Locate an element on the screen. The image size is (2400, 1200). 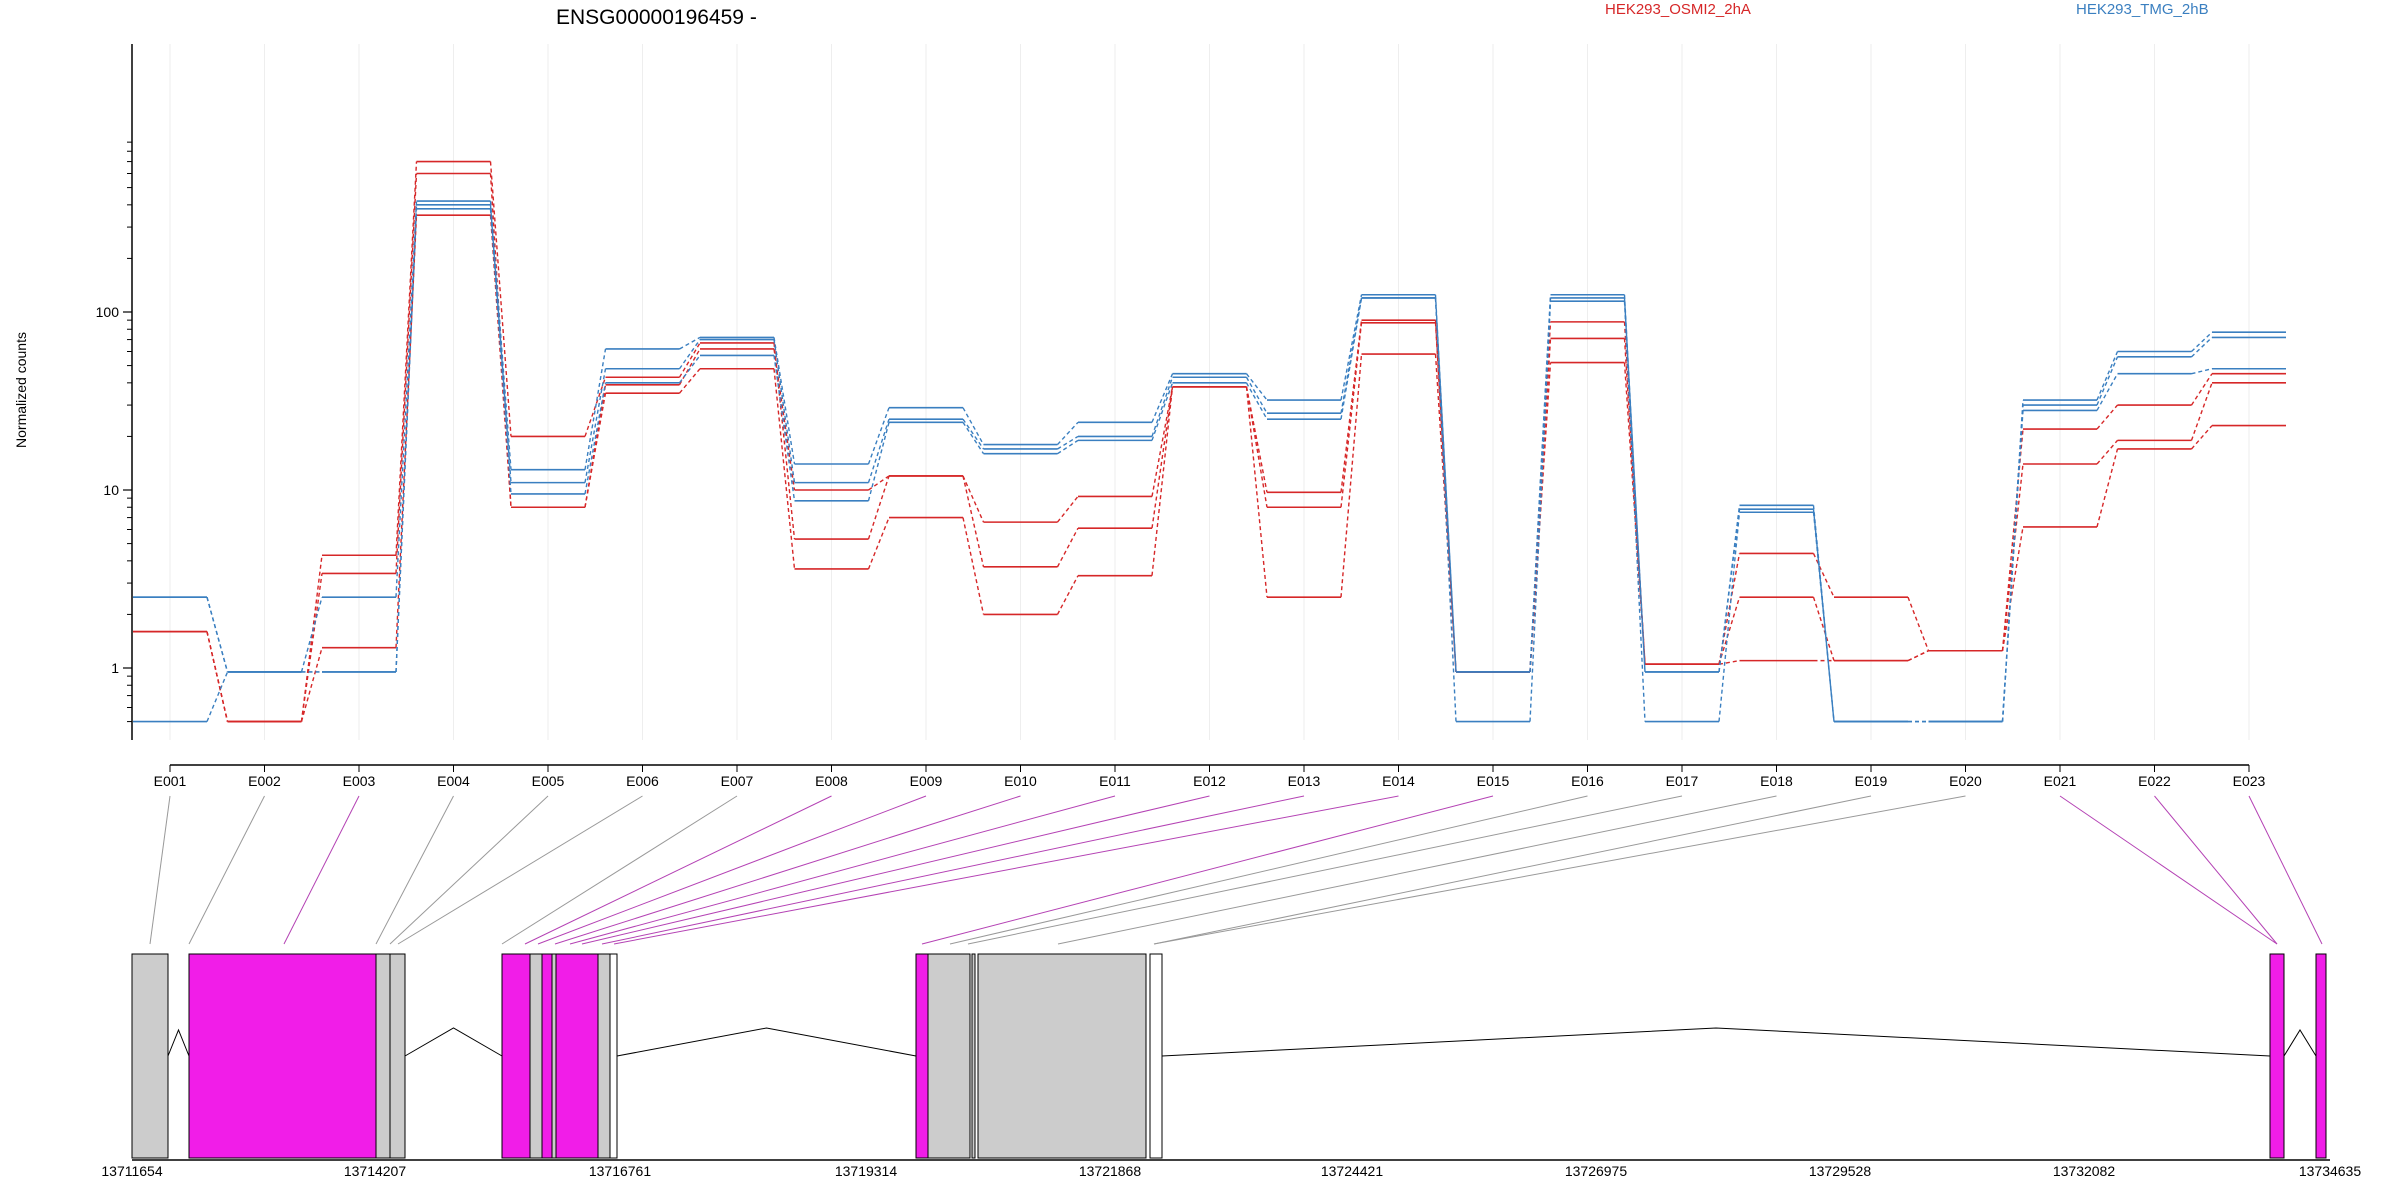
legend-entry-tmg: HEK293_TMG_2hB is located at coordinates (2142, 9).